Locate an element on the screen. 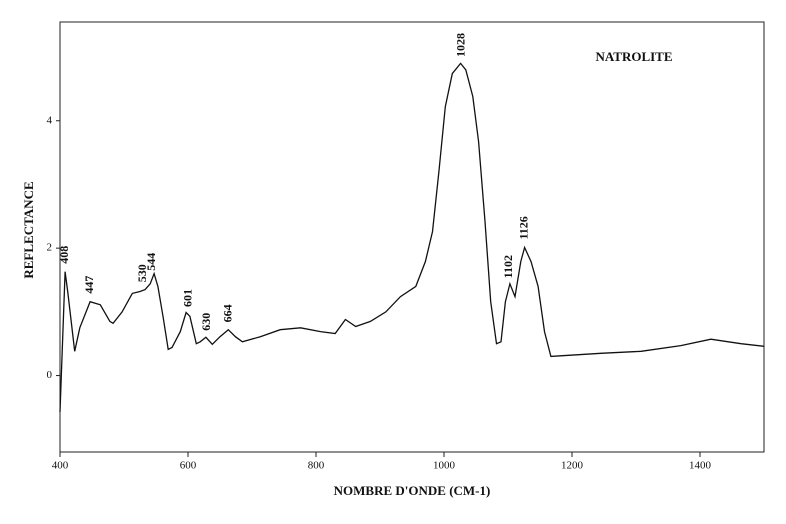  peak-label: 408 is located at coordinates (64, 255).